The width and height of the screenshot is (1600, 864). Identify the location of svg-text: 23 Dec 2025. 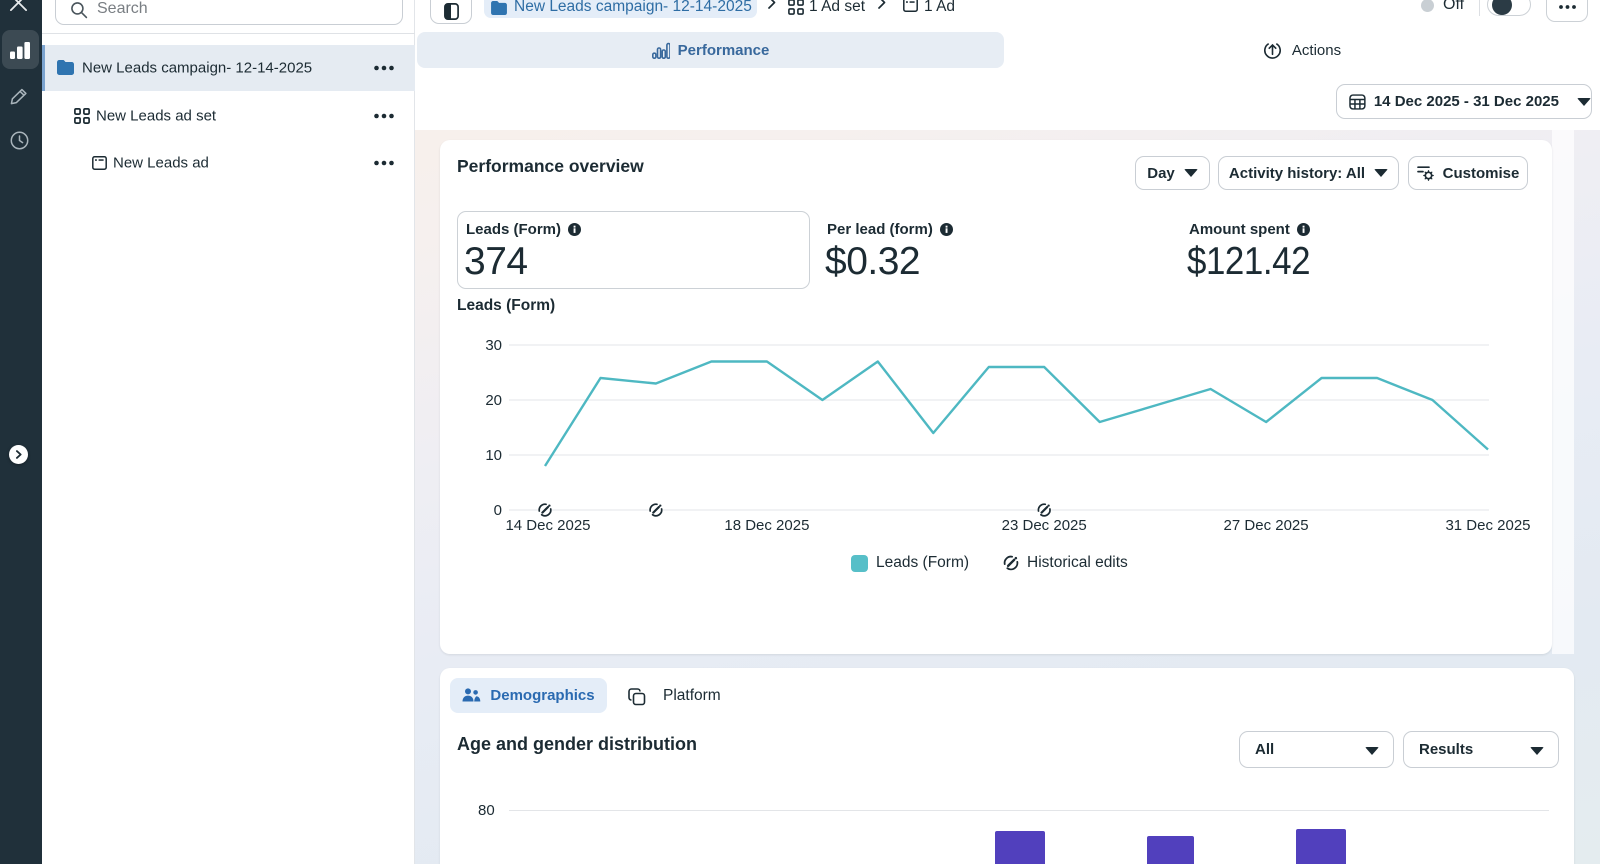
(1044, 525).